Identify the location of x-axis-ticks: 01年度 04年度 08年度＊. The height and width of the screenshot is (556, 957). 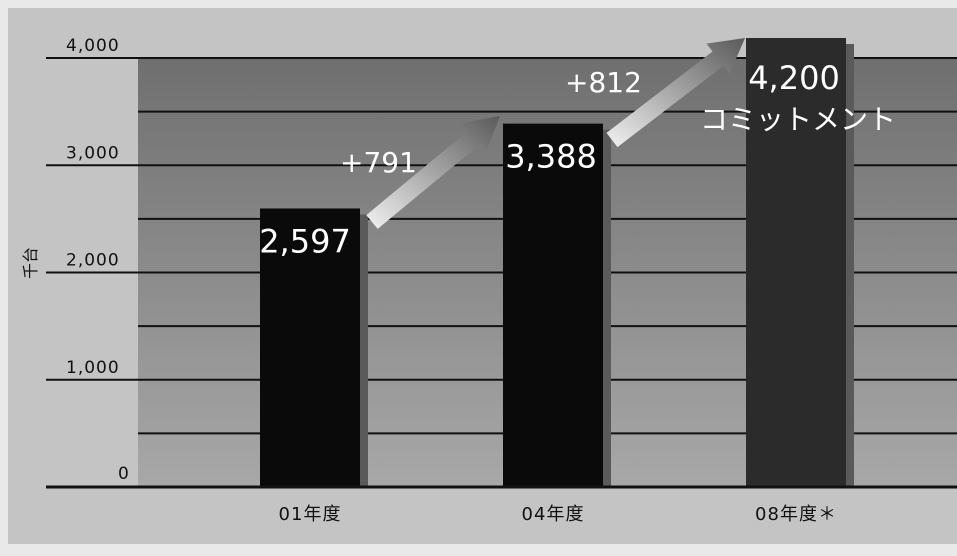
(558, 514).